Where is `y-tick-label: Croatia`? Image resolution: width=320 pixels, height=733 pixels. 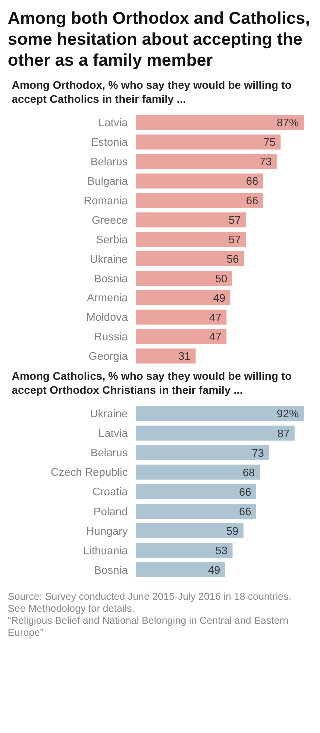 y-tick-label: Croatia is located at coordinates (110, 492).